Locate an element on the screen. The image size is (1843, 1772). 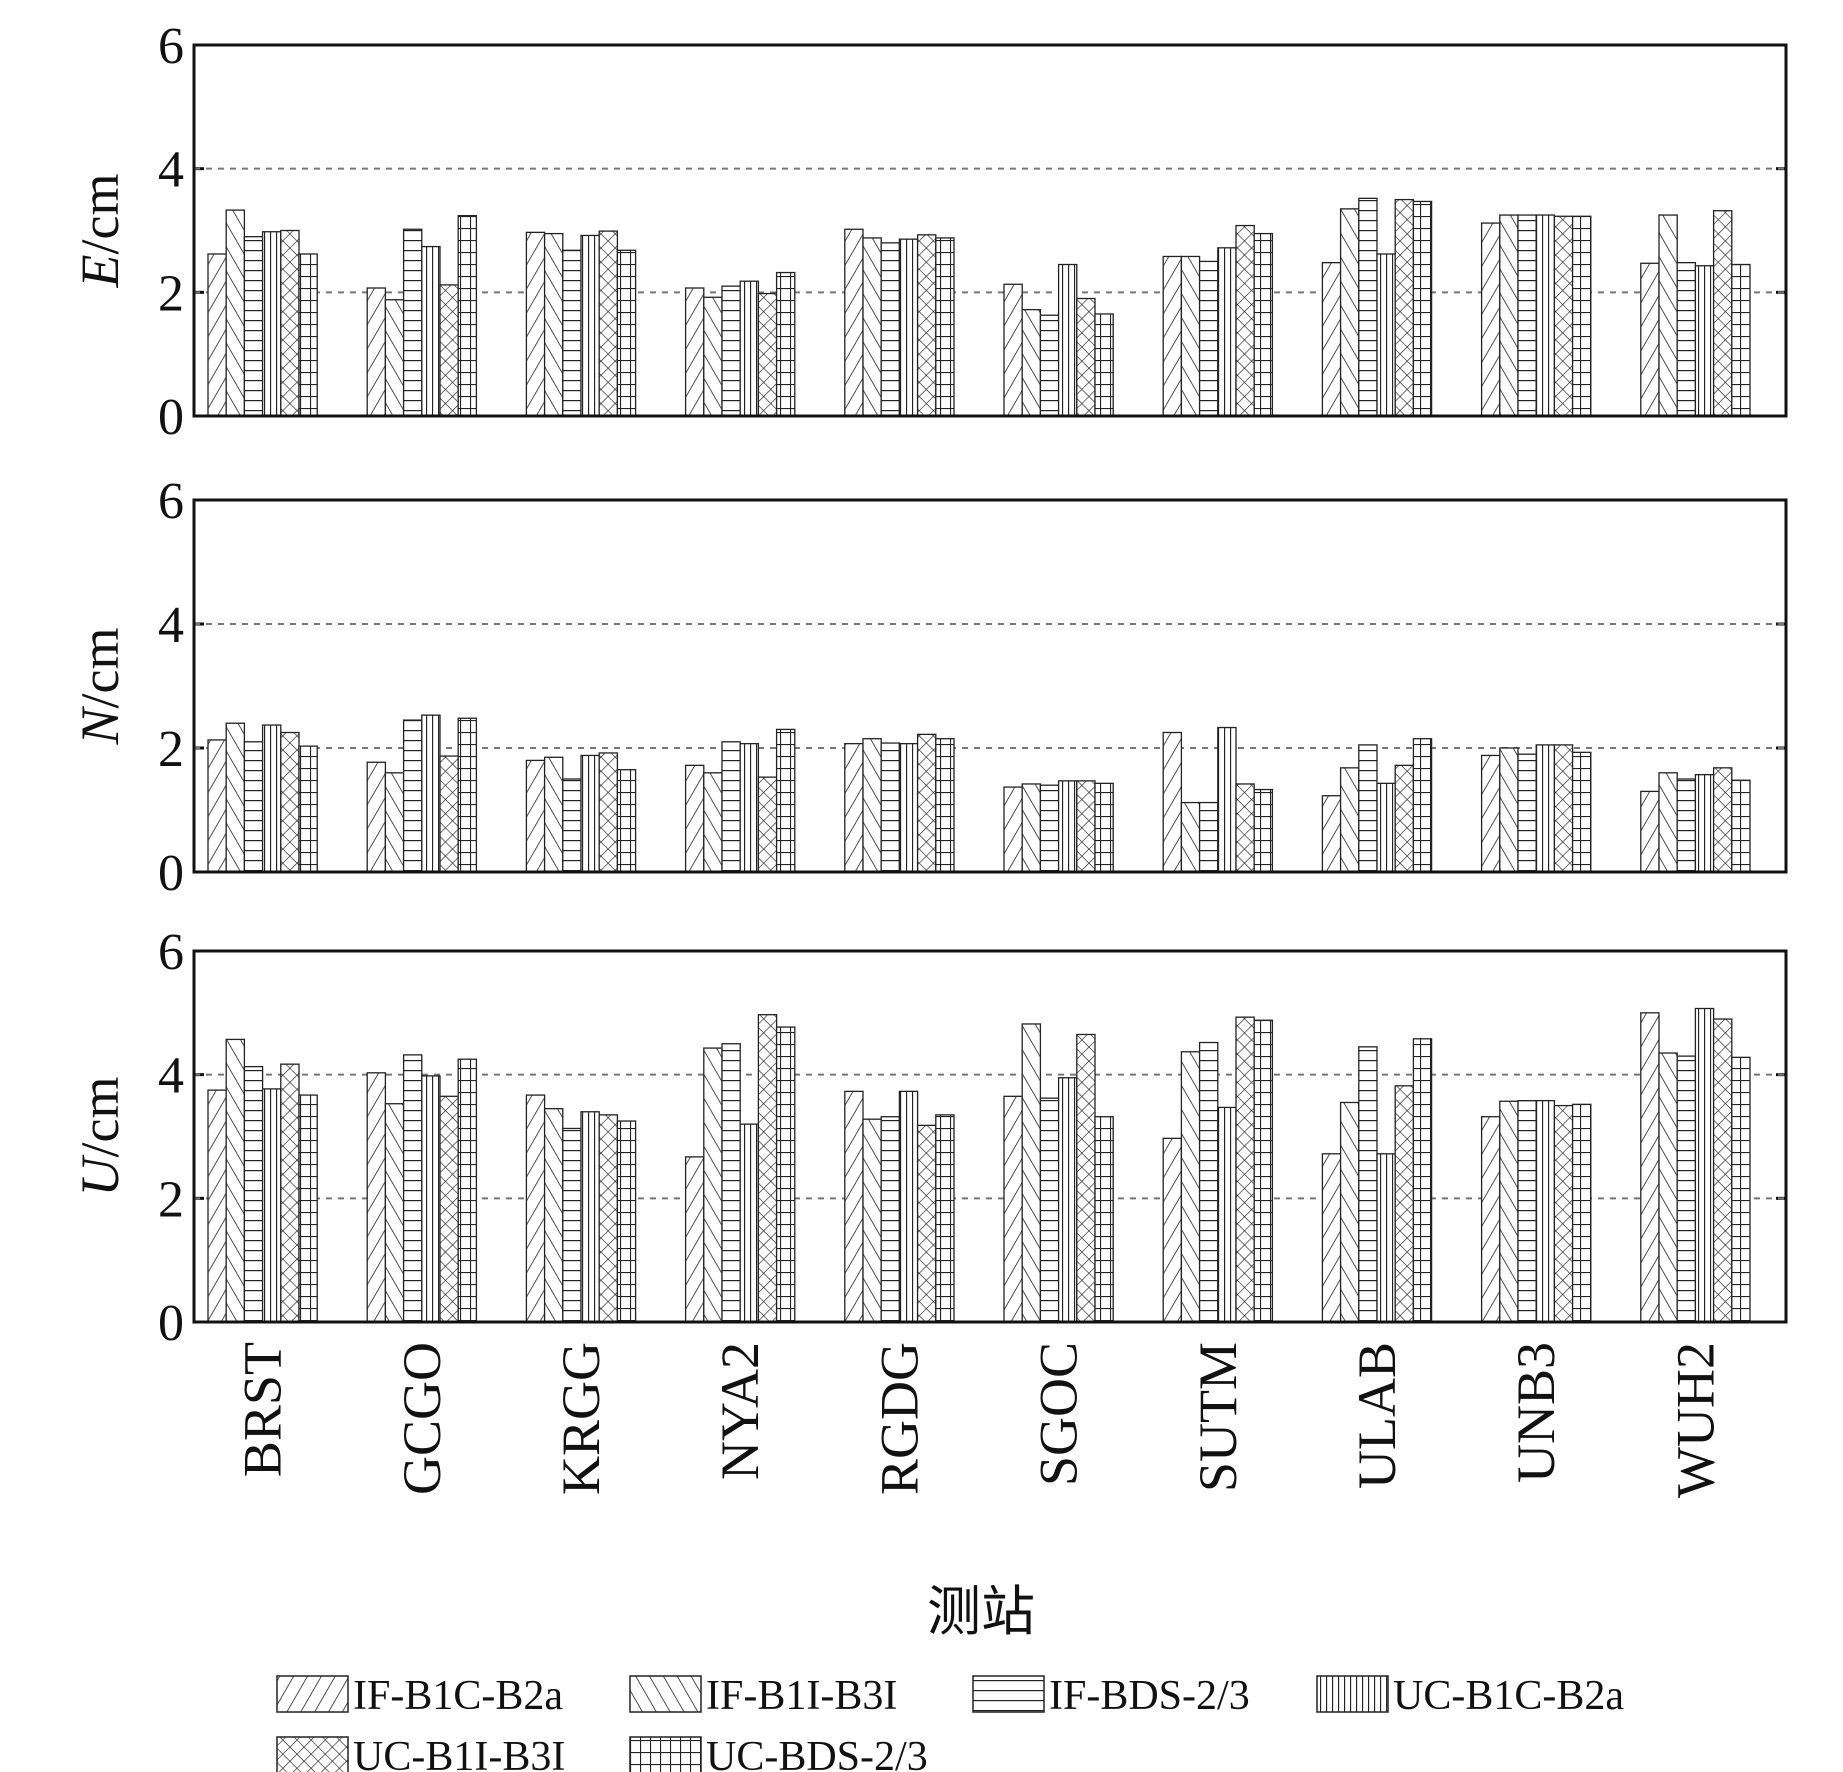
x-tick-label: NYA2 is located at coordinates (740, 1411).